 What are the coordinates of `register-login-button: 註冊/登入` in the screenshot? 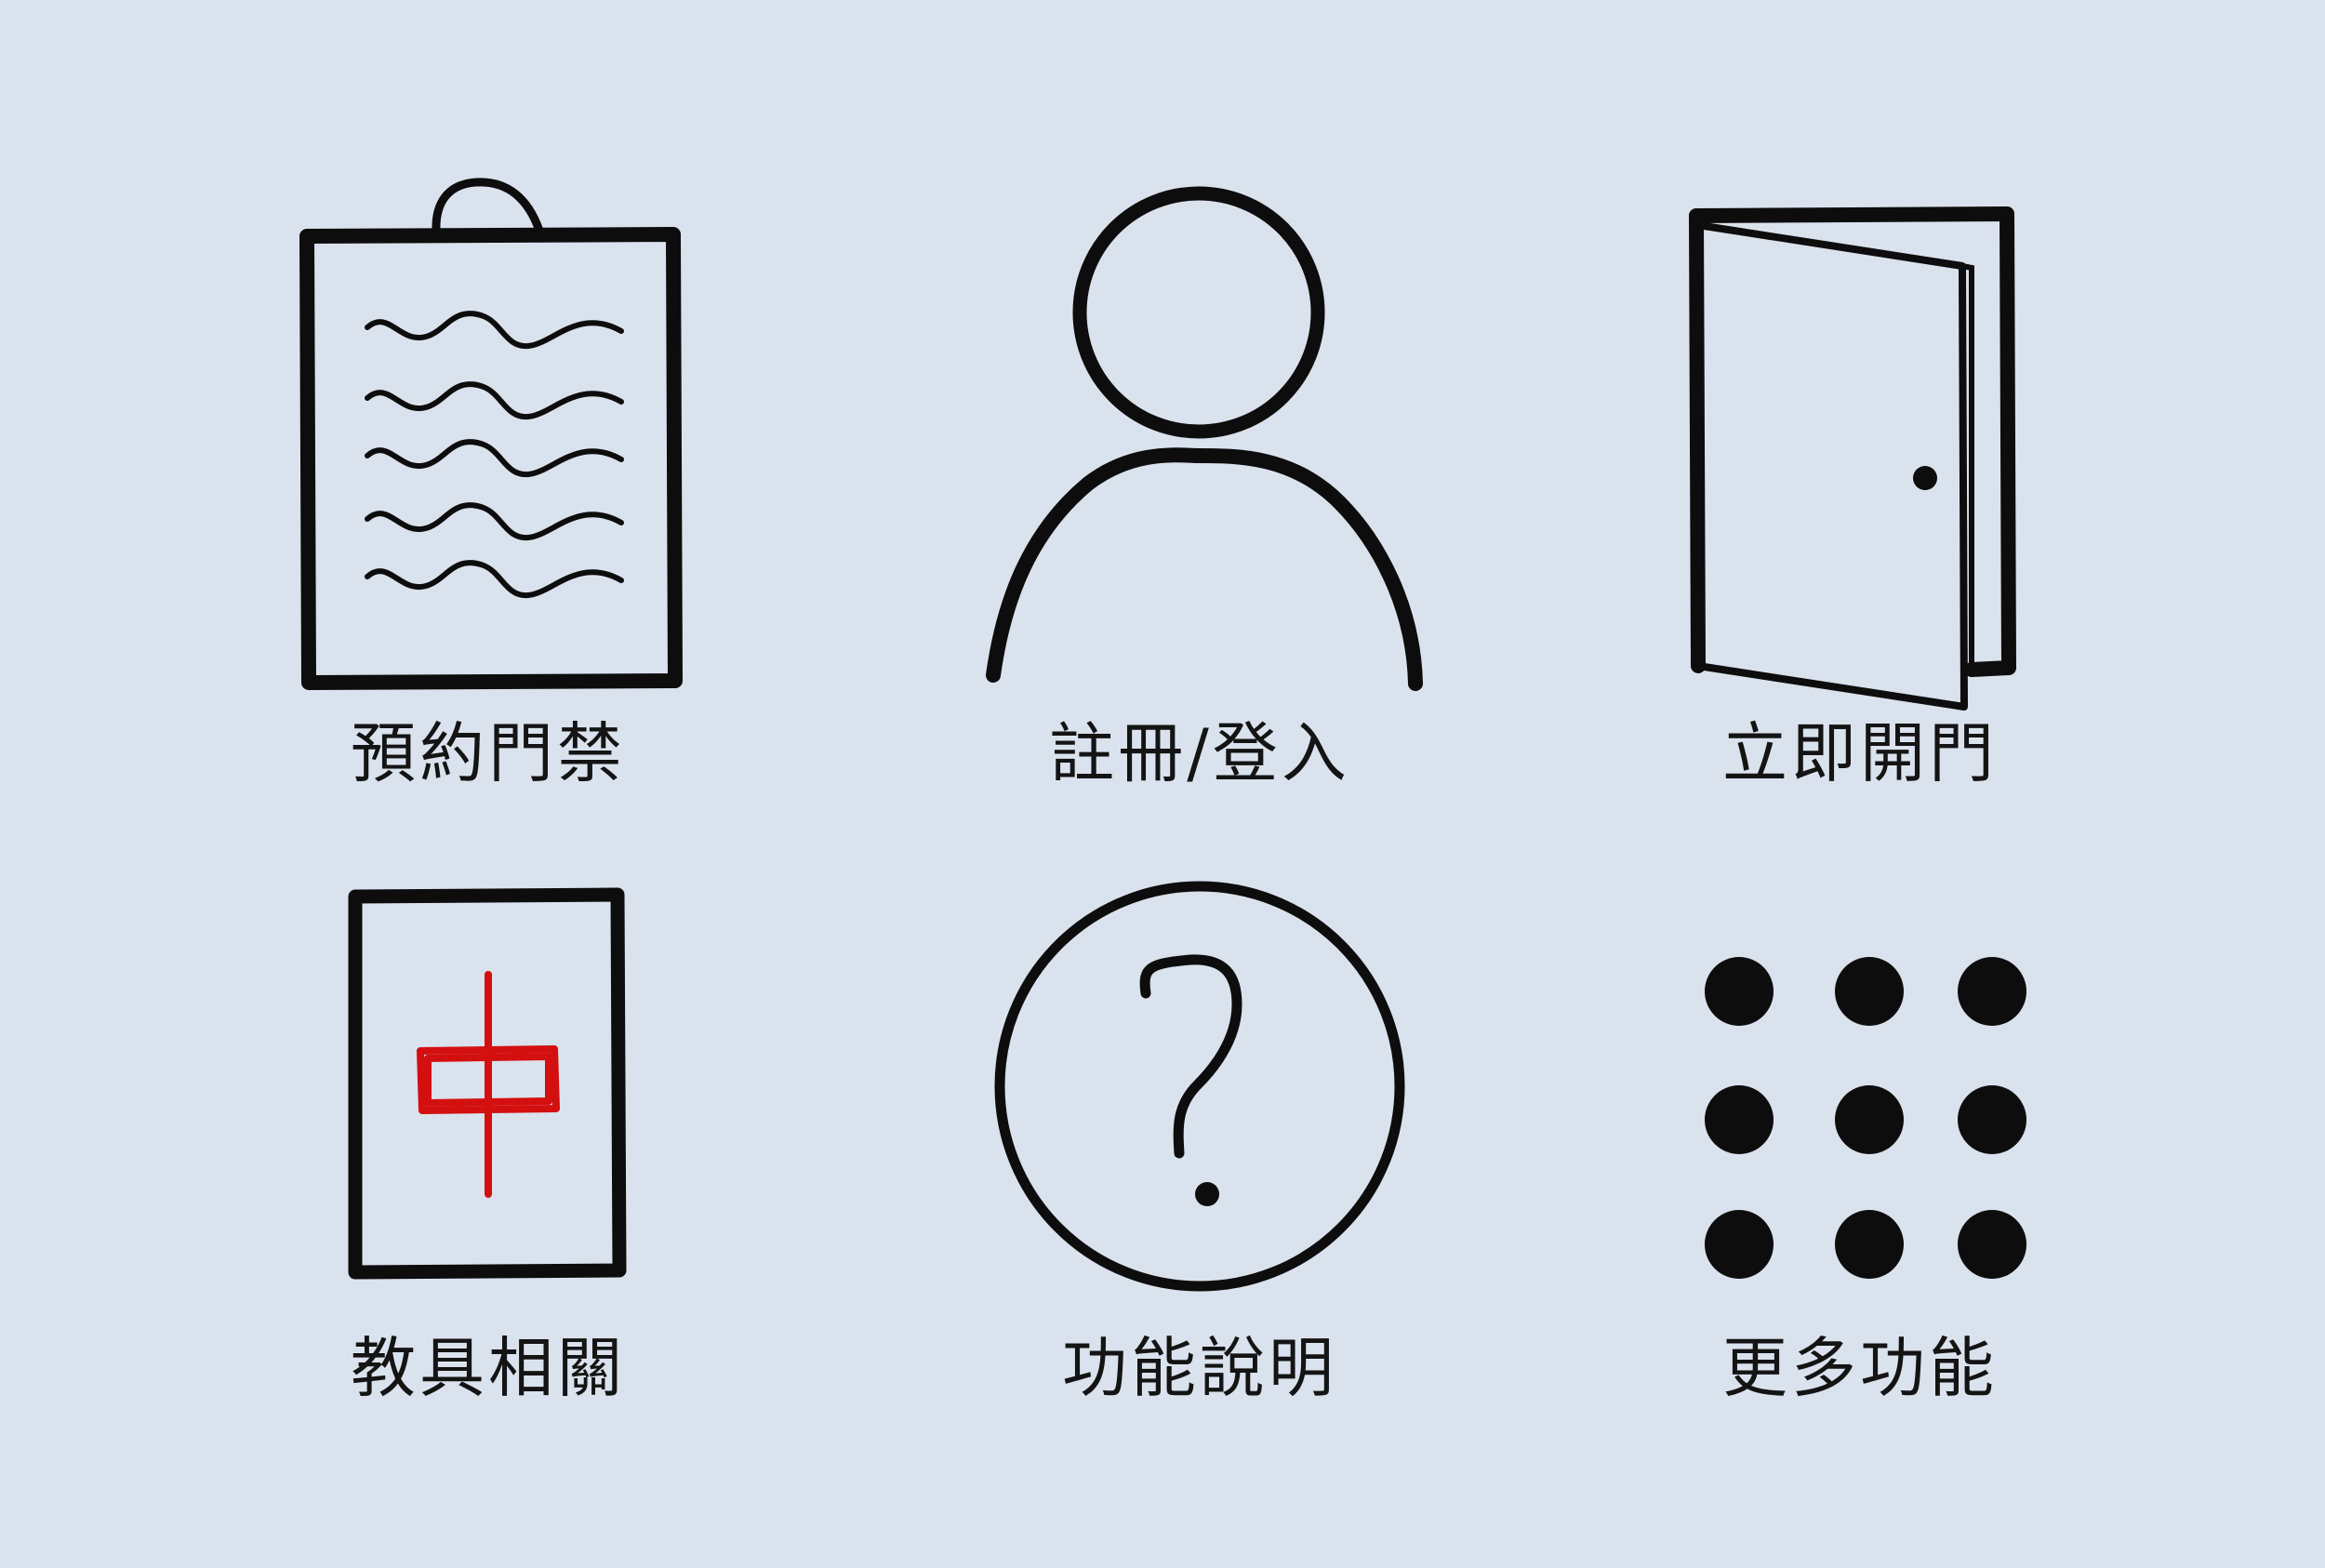 It's located at (1199, 483).